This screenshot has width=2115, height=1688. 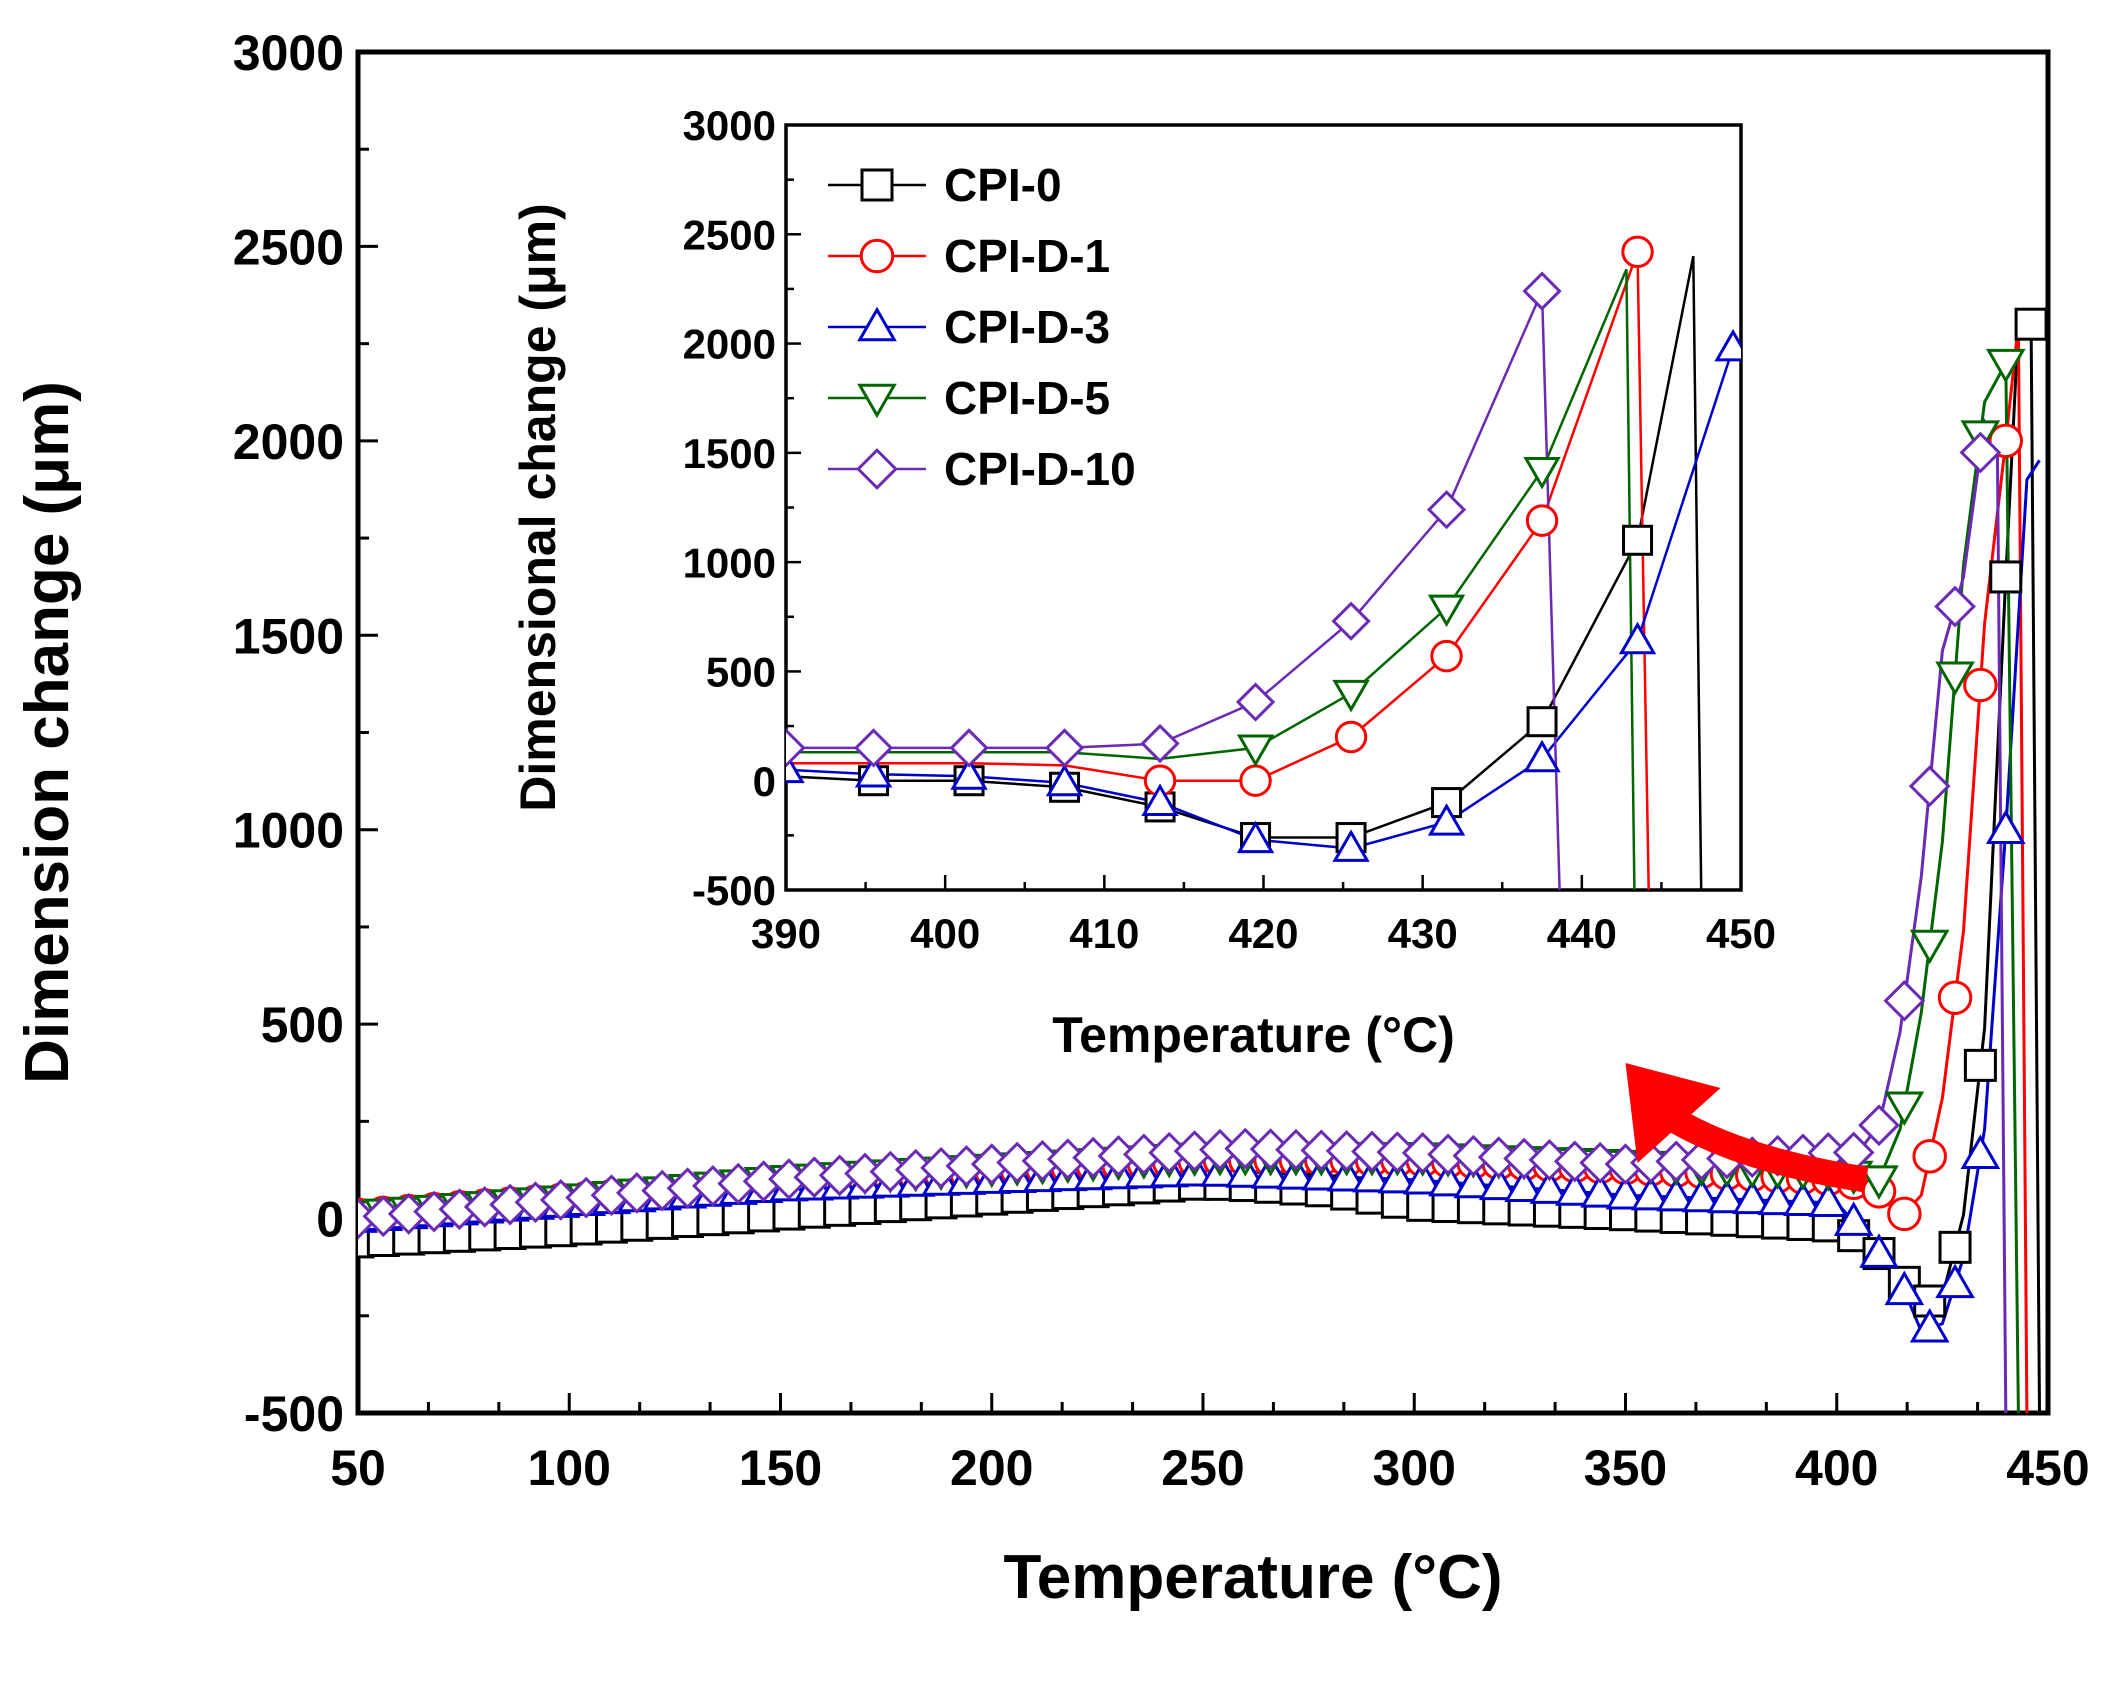 I want to click on legend: CPI-0 CPI-D-1 CPI-D-3 CPI-D-5 CPI-D-10, so click(x=982, y=327).